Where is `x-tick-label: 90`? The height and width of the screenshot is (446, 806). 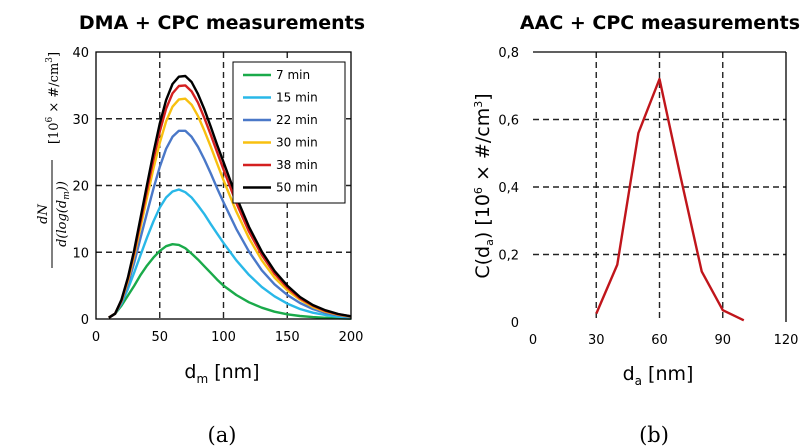
x-tick-label: 90 is located at coordinates (722, 340).